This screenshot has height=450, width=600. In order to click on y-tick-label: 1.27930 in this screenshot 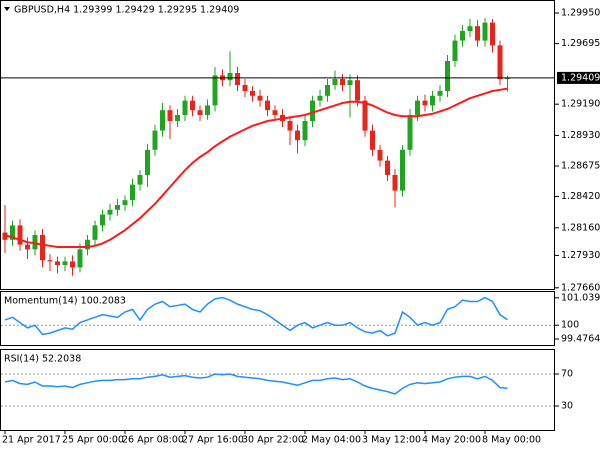, I will do `click(580, 255)`.